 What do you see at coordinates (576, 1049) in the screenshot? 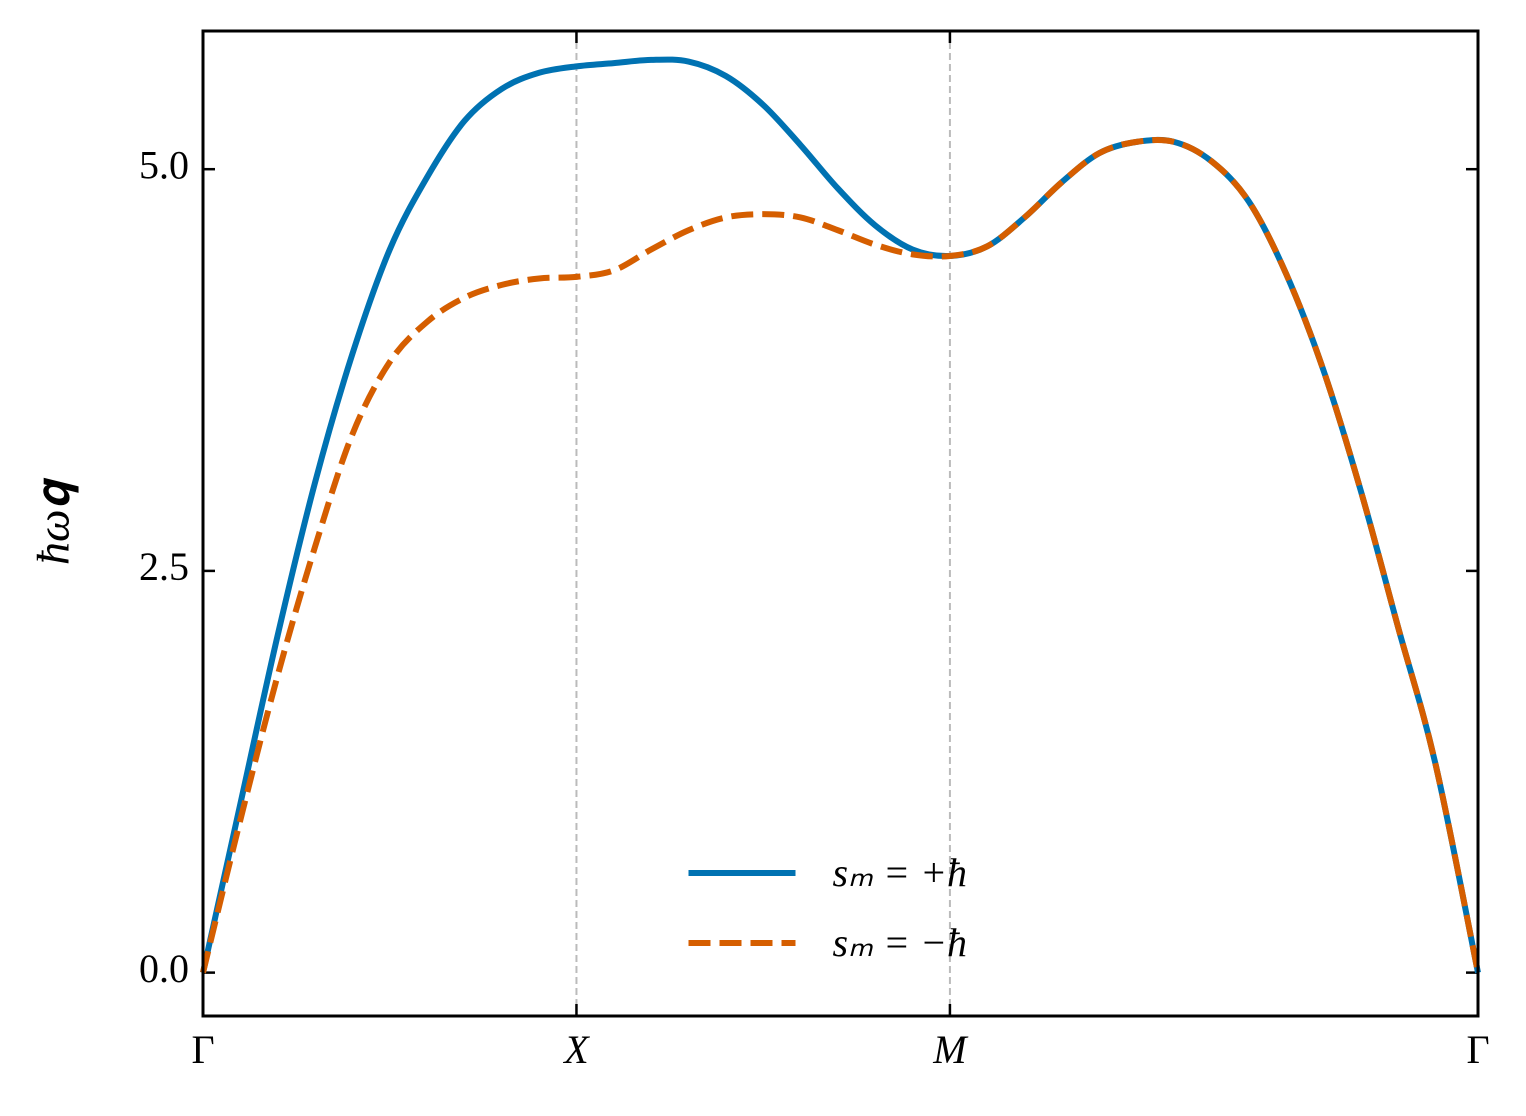
I see `x-tick-label: X` at bounding box center [576, 1049].